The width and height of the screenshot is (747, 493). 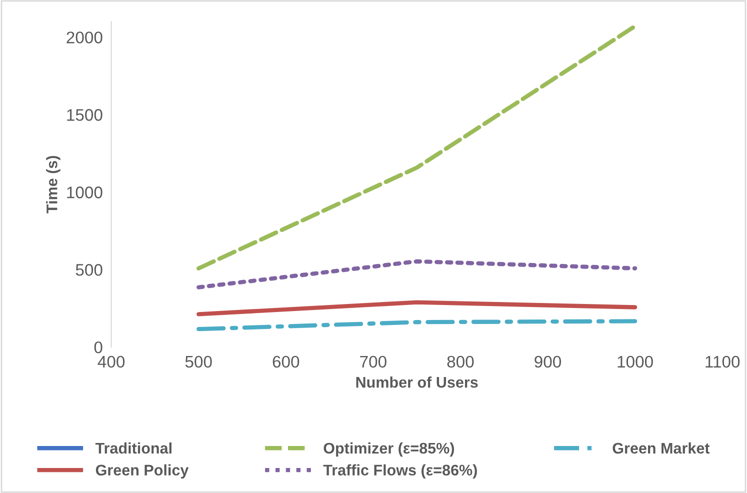 I want to click on x-axis-title: Number of Users, so click(x=417, y=382).